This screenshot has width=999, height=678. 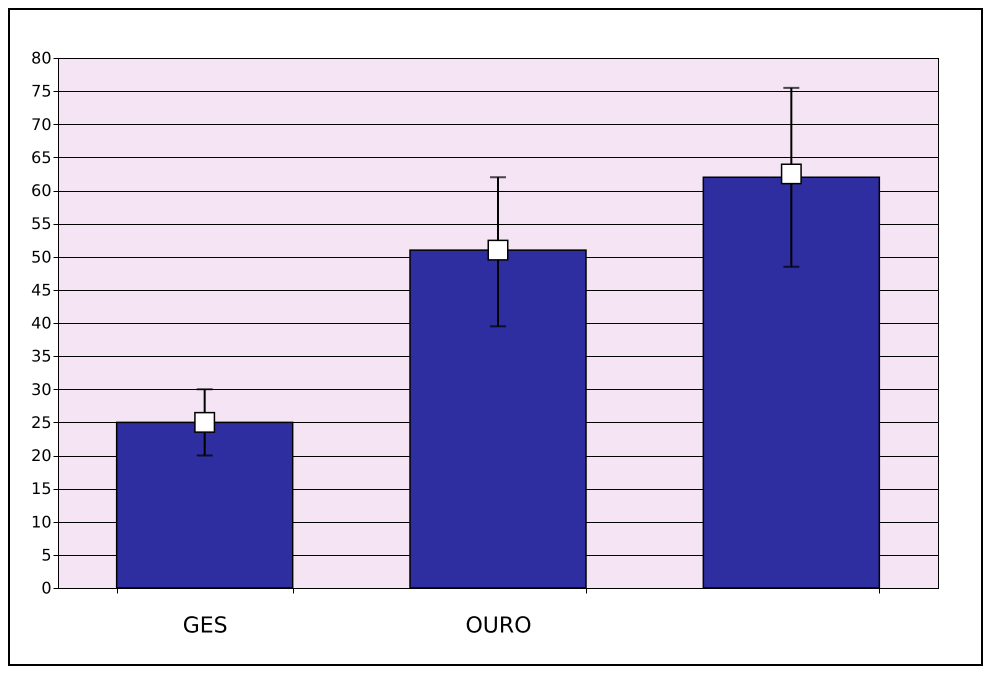 What do you see at coordinates (41, 356) in the screenshot?
I see `y-tick-label: 35` at bounding box center [41, 356].